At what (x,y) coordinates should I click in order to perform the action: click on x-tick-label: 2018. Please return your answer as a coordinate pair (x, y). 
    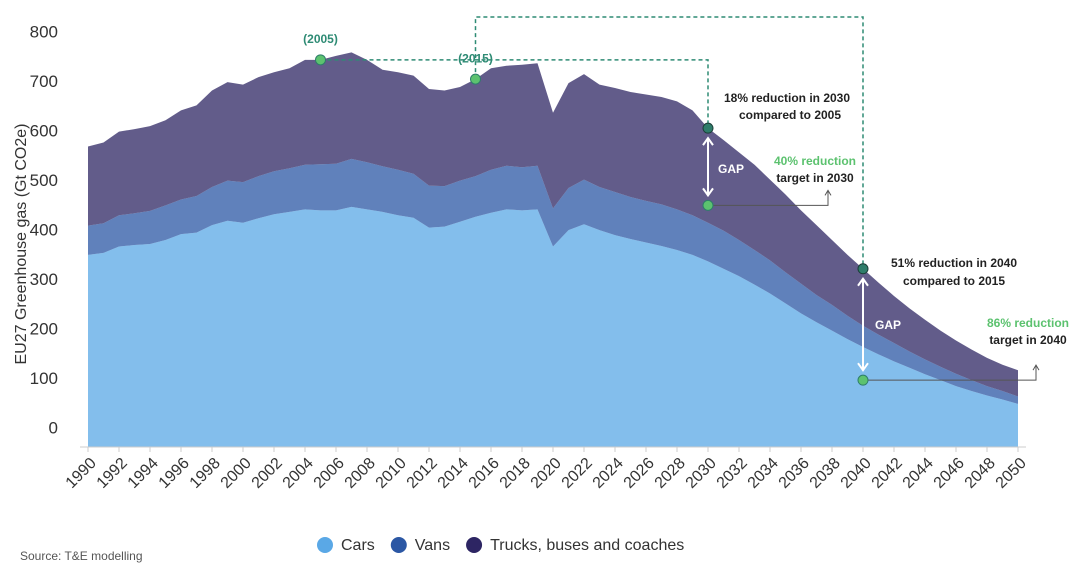
    Looking at the image, I should click on (515, 473).